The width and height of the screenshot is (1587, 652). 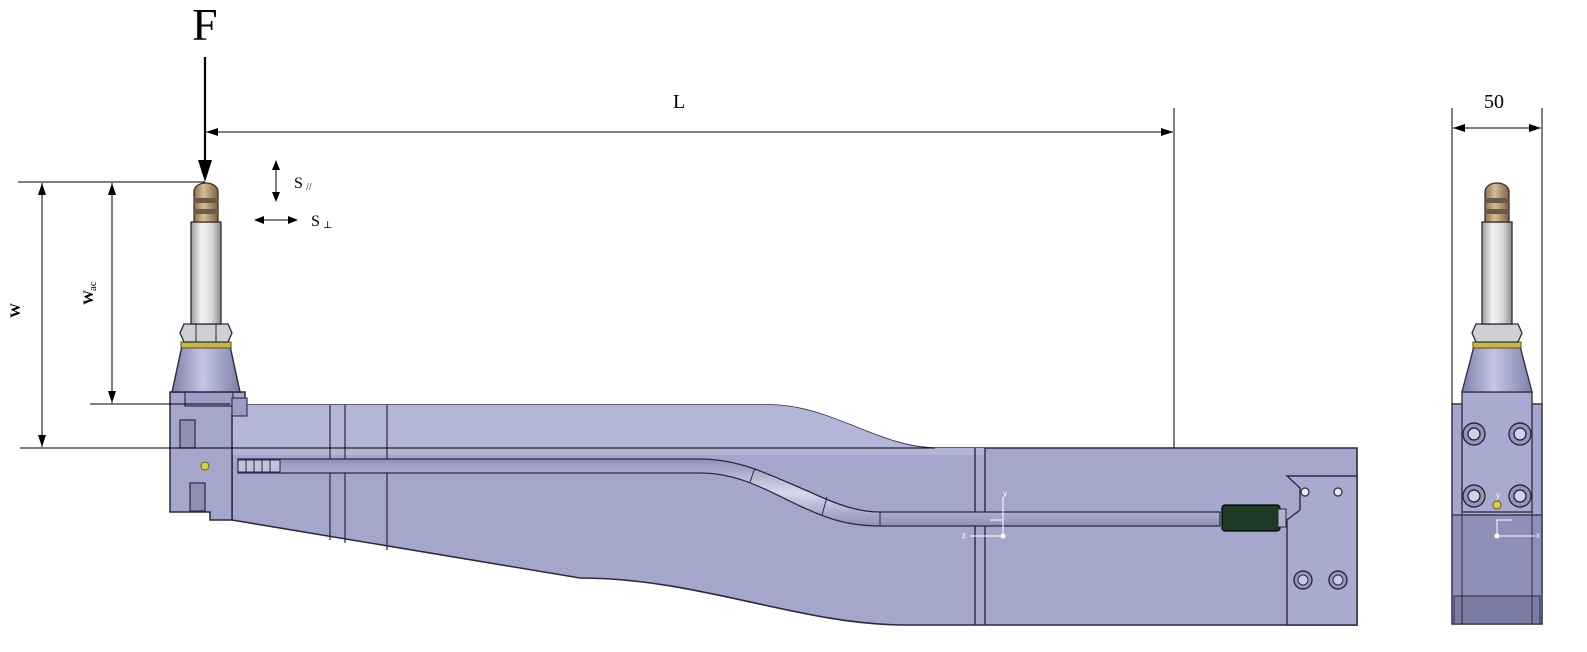 What do you see at coordinates (276, 197) in the screenshot?
I see `s-parallel-arrow-down` at bounding box center [276, 197].